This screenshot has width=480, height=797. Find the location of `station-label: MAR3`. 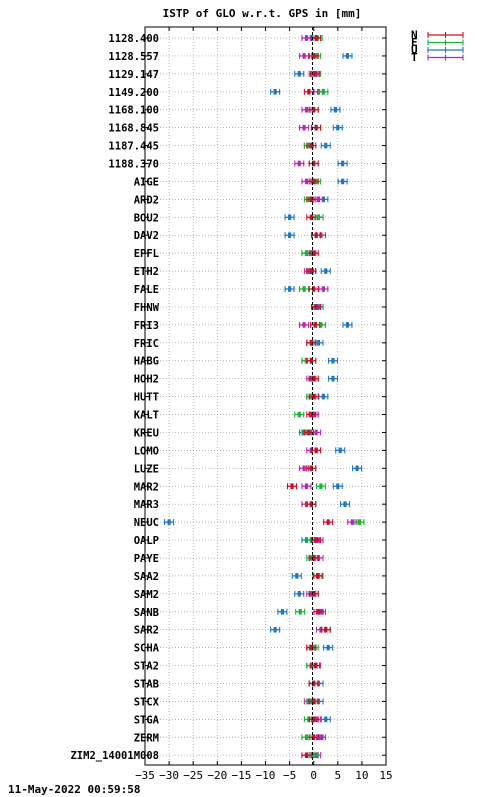

station-label: MAR3 is located at coordinates (146, 505).